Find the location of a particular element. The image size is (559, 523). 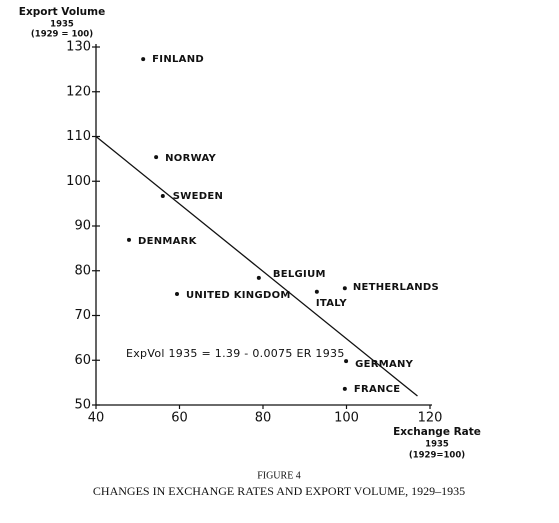

y-tick-label: 130 is located at coordinates (78, 47).